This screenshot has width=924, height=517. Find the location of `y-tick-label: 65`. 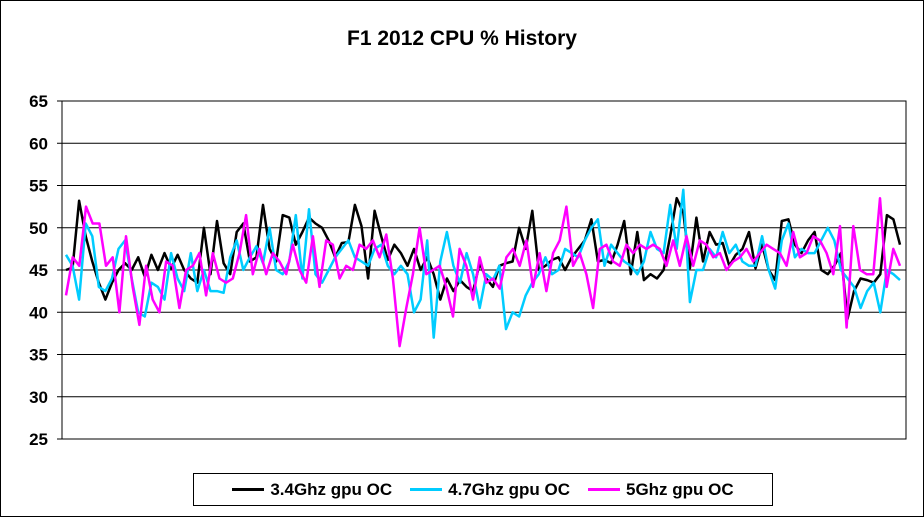

y-tick-label: 65 is located at coordinates (38, 101).